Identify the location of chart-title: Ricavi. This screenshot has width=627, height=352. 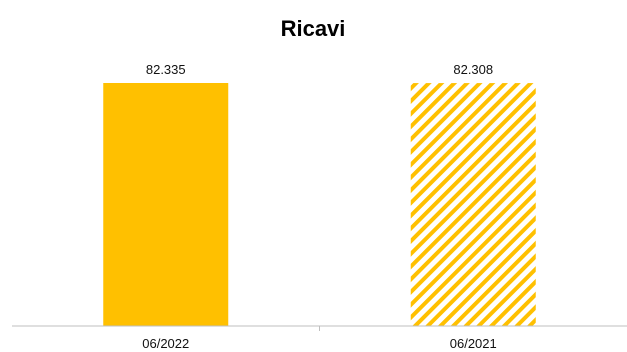
(313, 28).